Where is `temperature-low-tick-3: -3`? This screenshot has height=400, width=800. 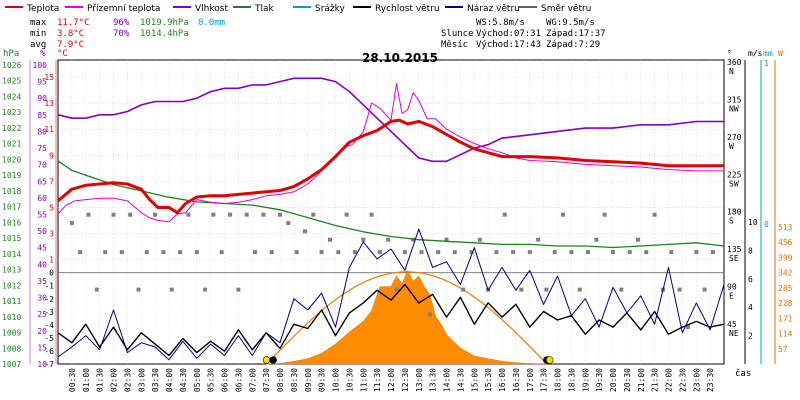 temperature-low-tick-3: -3 is located at coordinates (49, 312).